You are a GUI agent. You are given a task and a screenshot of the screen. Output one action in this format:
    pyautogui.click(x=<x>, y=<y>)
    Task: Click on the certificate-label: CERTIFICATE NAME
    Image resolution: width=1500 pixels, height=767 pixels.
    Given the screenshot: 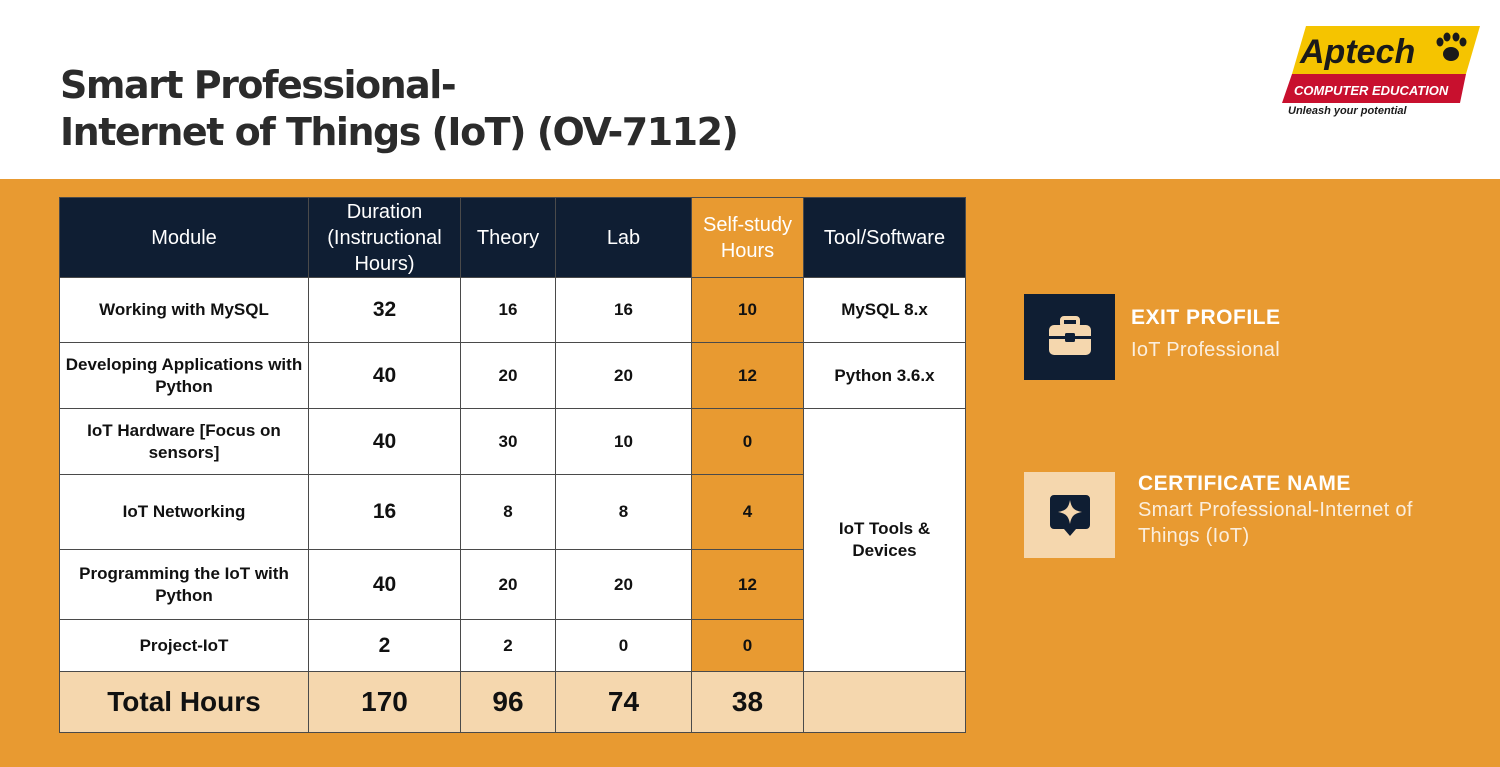 What is the action you would take?
    pyautogui.click(x=1244, y=483)
    